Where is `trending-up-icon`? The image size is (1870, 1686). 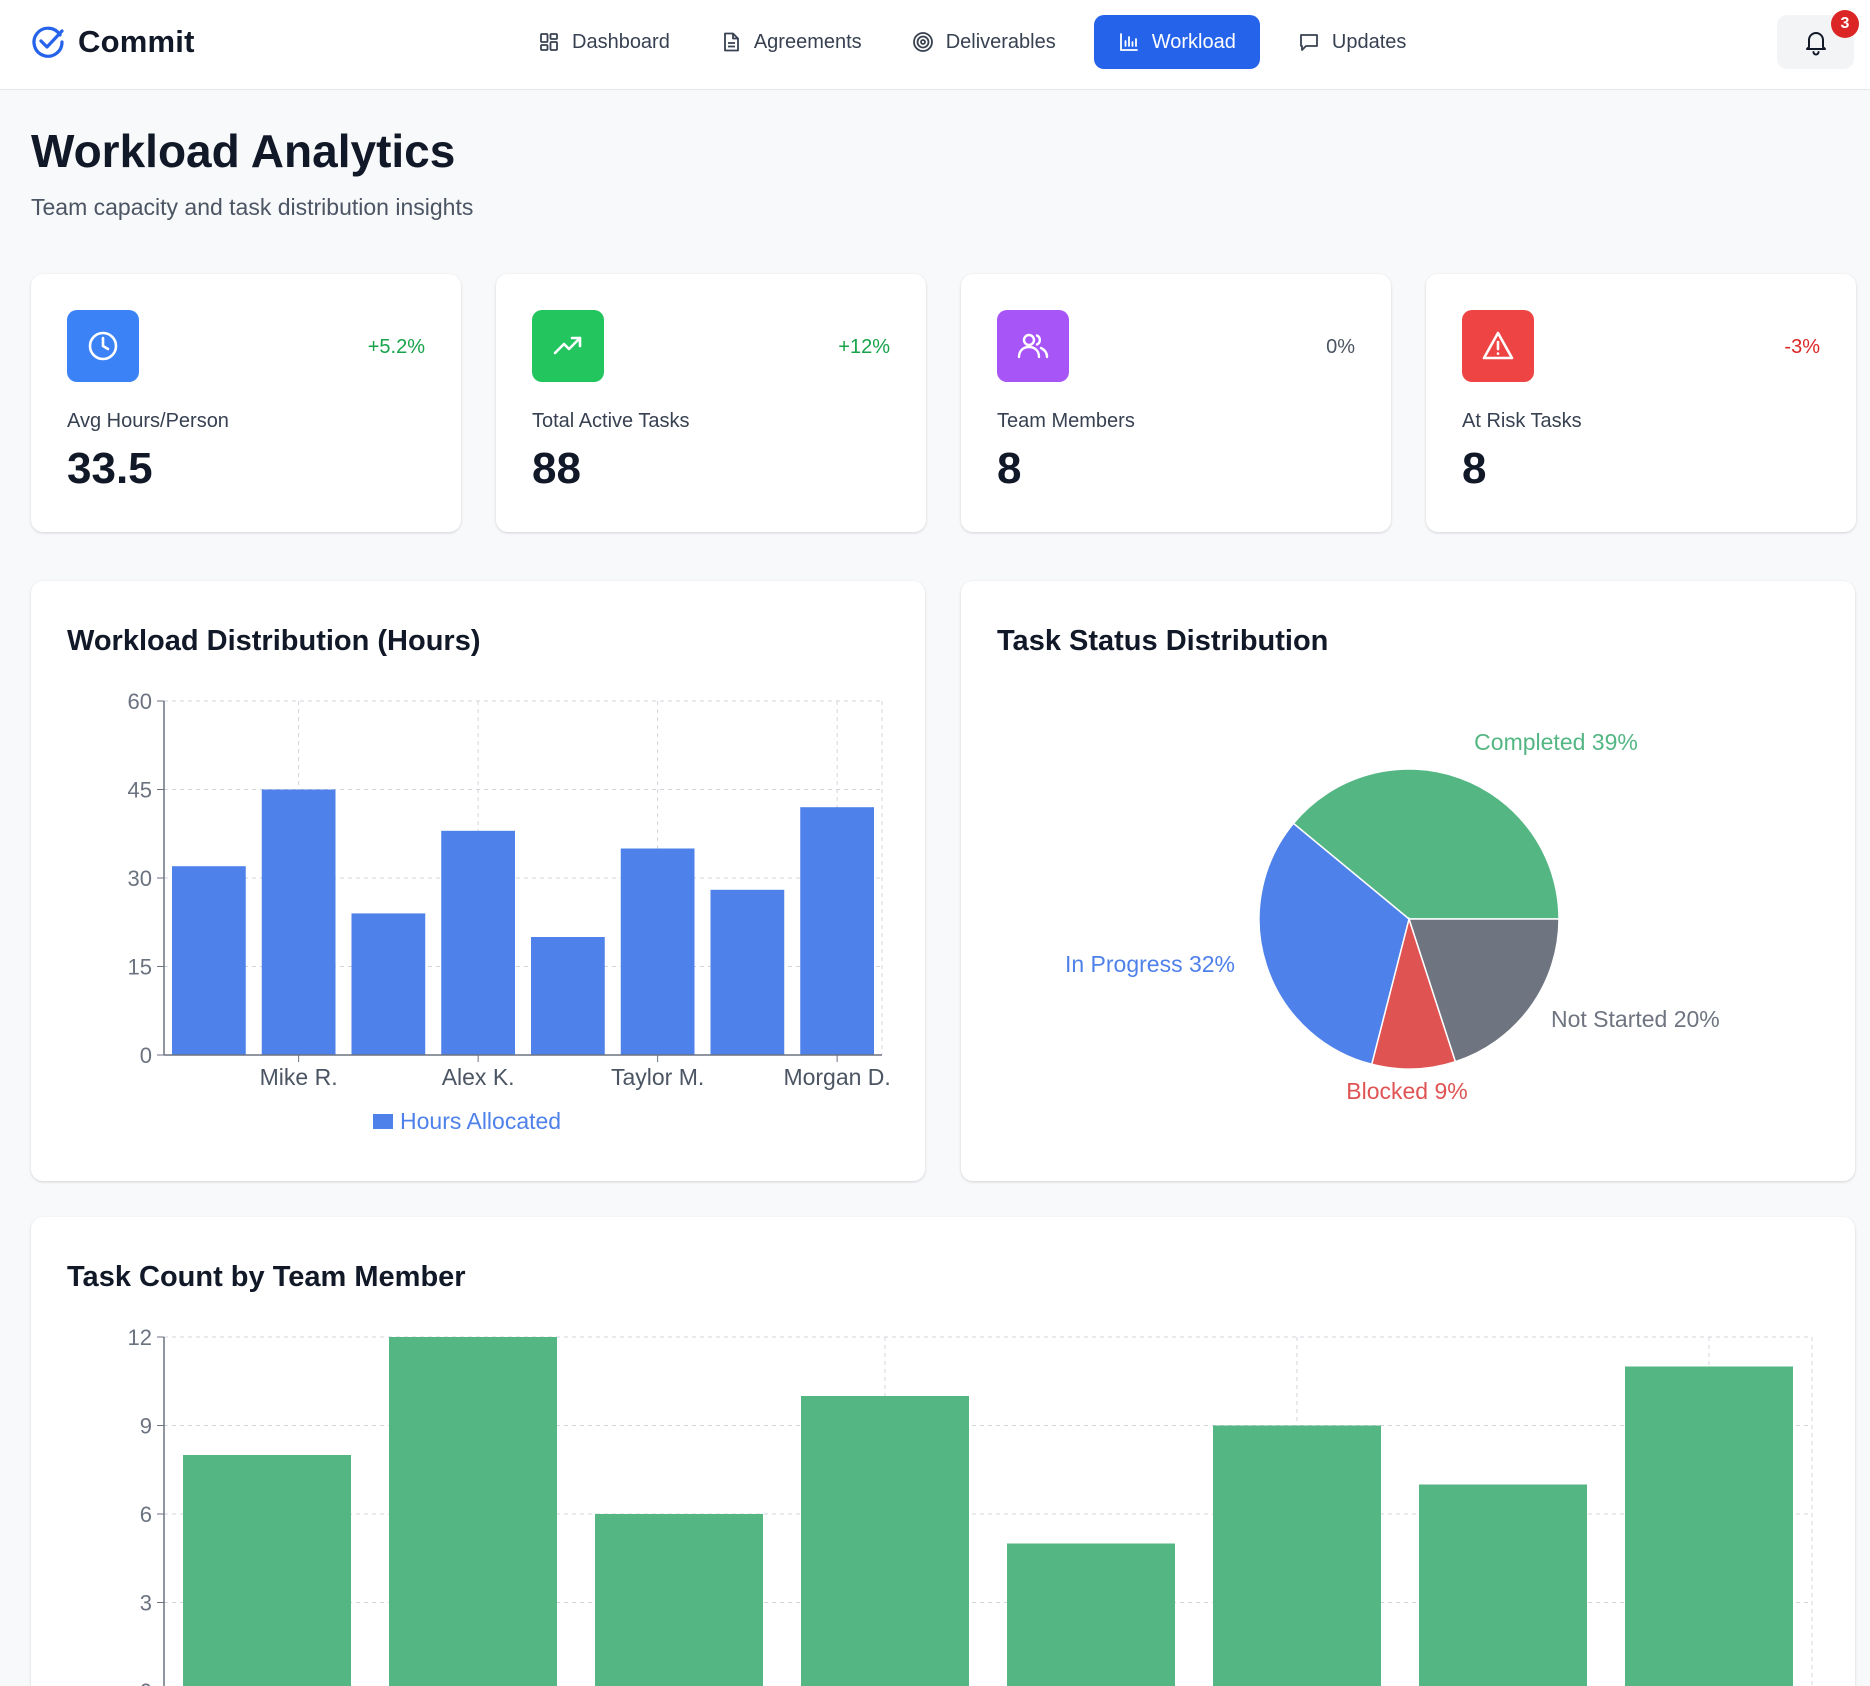 trending-up-icon is located at coordinates (567, 345).